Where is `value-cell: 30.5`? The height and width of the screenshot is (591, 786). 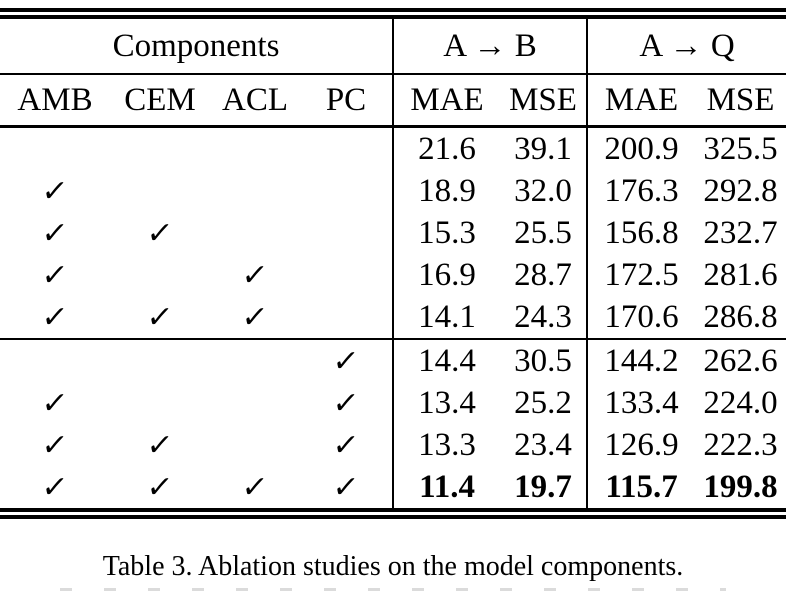
value-cell: 30.5 is located at coordinates (544, 360).